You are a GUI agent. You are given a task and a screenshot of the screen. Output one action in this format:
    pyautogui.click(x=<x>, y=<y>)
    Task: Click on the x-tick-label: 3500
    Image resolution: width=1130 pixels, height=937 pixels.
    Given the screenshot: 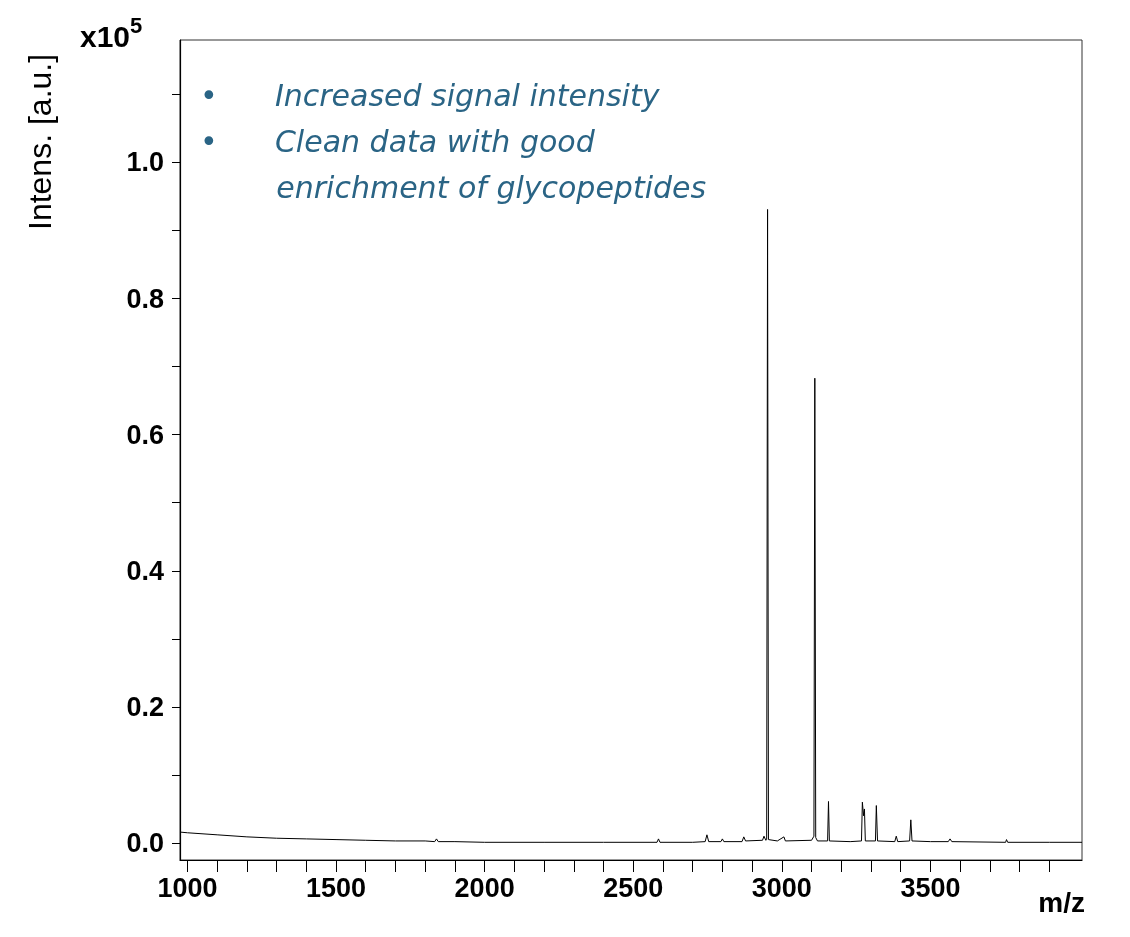 What is the action you would take?
    pyautogui.click(x=930, y=887)
    